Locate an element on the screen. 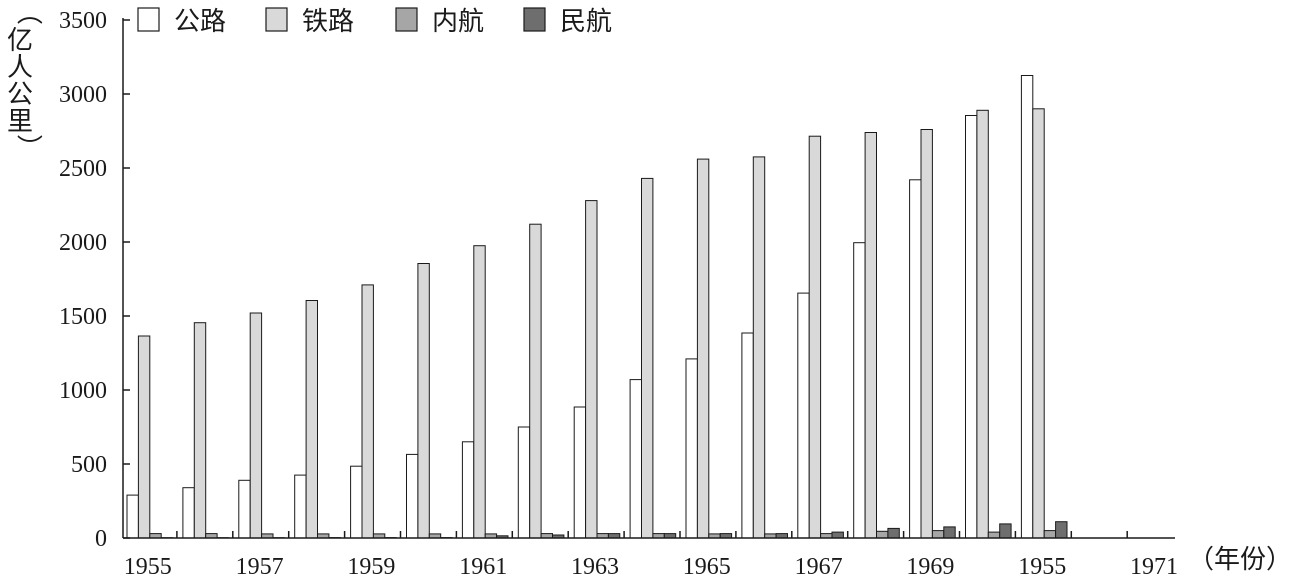 The image size is (1302, 587). bar-公路-5 is located at coordinates (412, 496).